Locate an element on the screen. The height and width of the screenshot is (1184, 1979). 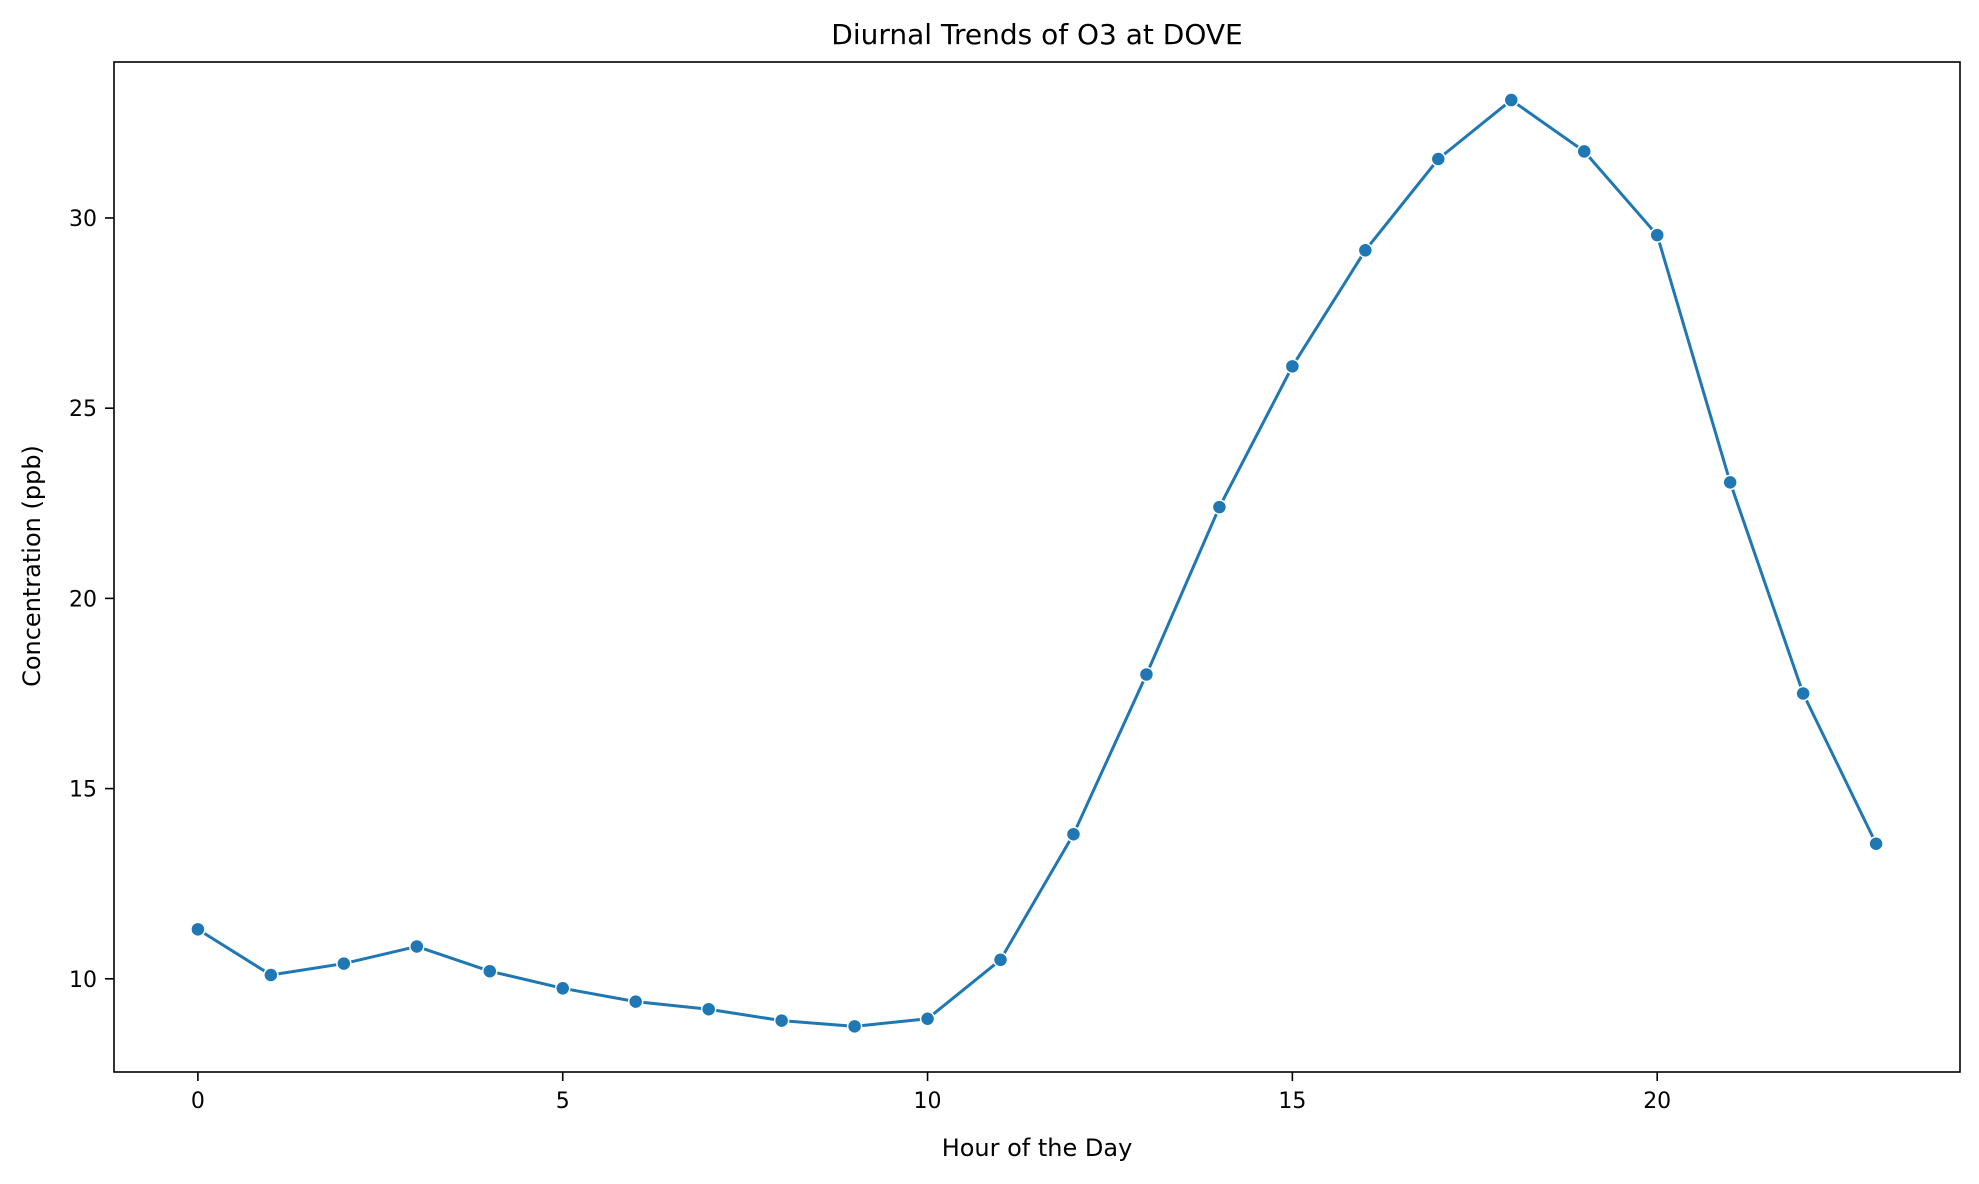
y-tick-label: 30 is located at coordinates (83, 219).